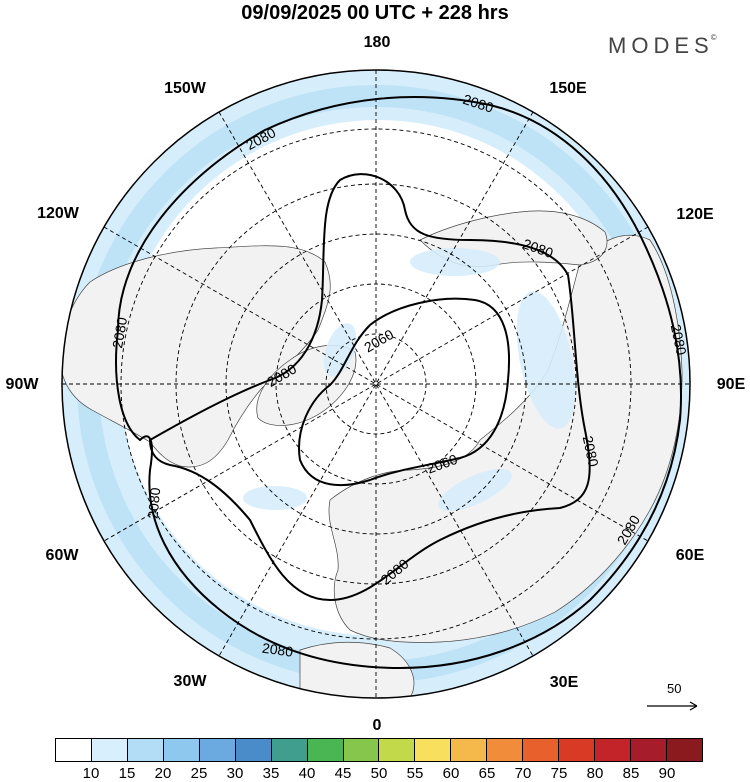  I want to click on colorbar-tick-label: 10, so click(91, 773).